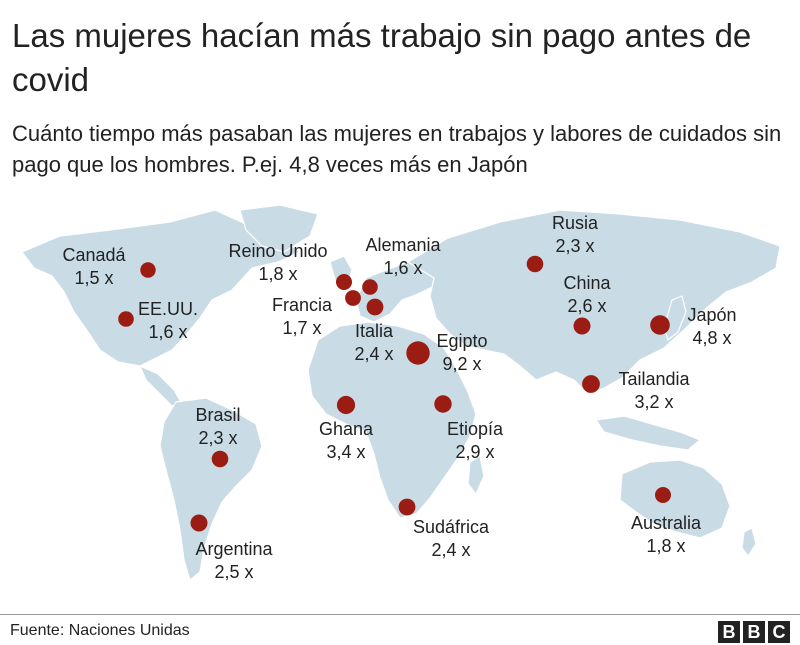 The image size is (800, 645). I want to click on marker-tailandia, so click(591, 384).